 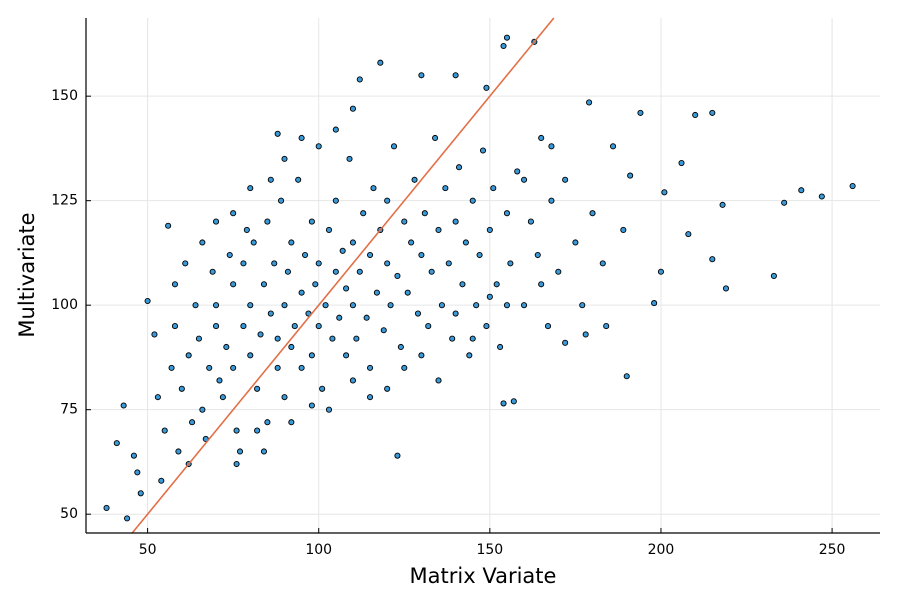 What do you see at coordinates (483, 576) in the screenshot?
I see `x-axis-label: Matrix Variate` at bounding box center [483, 576].